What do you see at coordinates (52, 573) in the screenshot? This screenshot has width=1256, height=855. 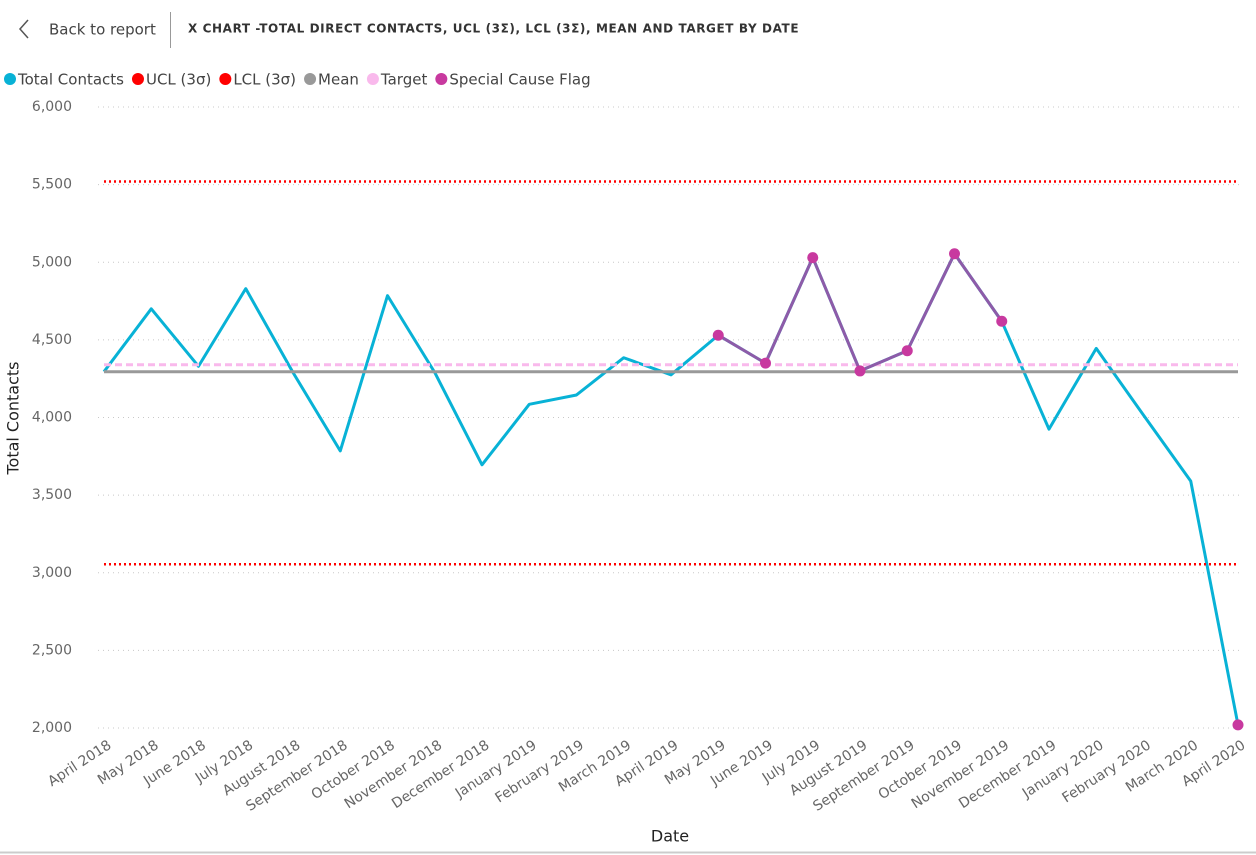 I see `y-tick-label: 3,000` at bounding box center [52, 573].